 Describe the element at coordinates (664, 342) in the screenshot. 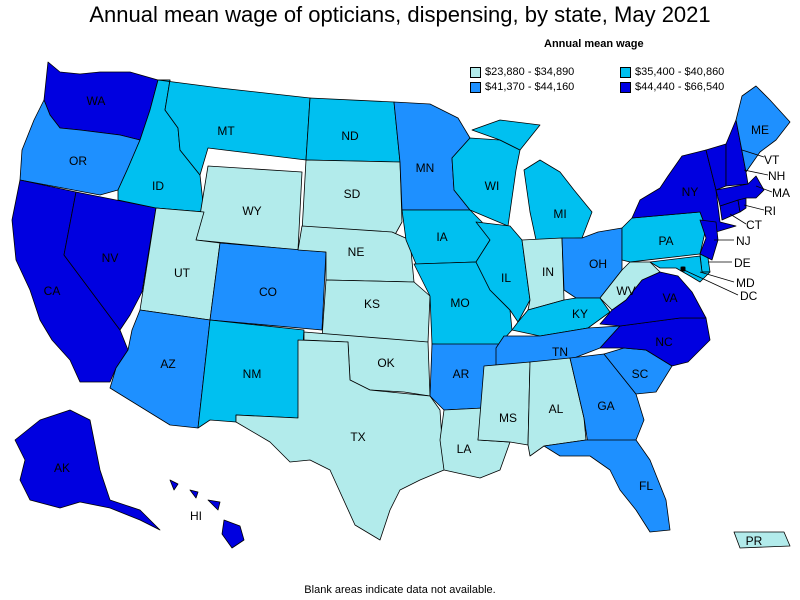

I see `label-NC: NC` at that location.